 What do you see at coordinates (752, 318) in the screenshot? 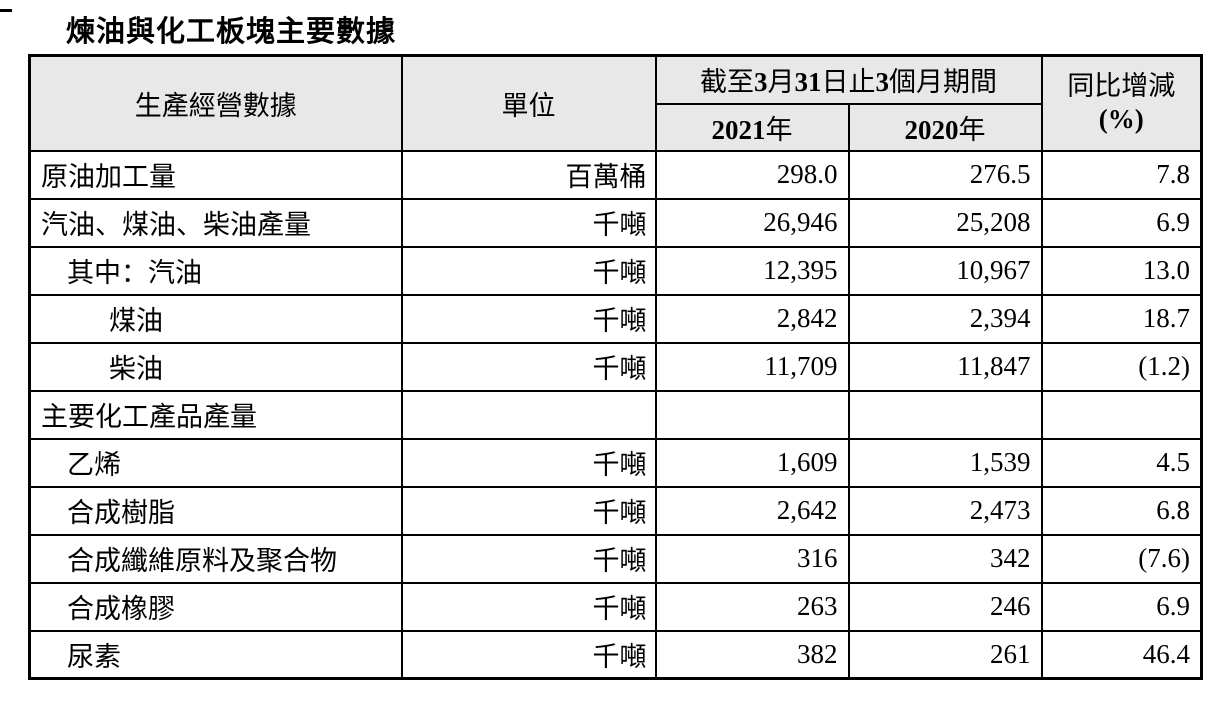
I see `cell-2021: 2,842` at bounding box center [752, 318].